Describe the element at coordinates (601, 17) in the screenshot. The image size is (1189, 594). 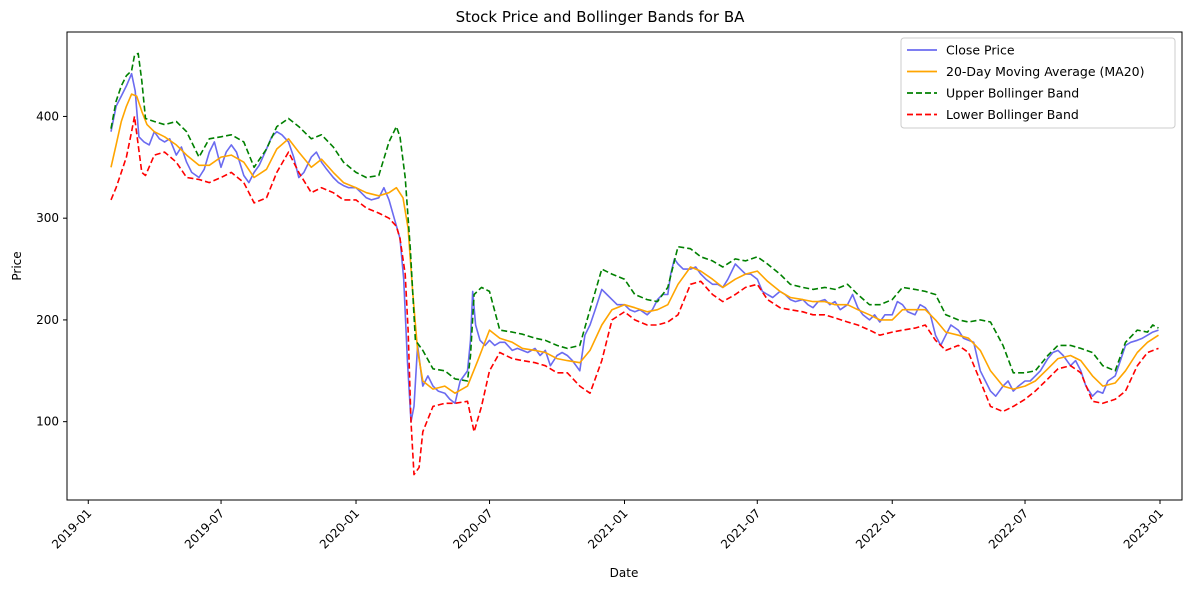
I see `chart-title: Stock Price and Bollinger Bands for BA` at that location.